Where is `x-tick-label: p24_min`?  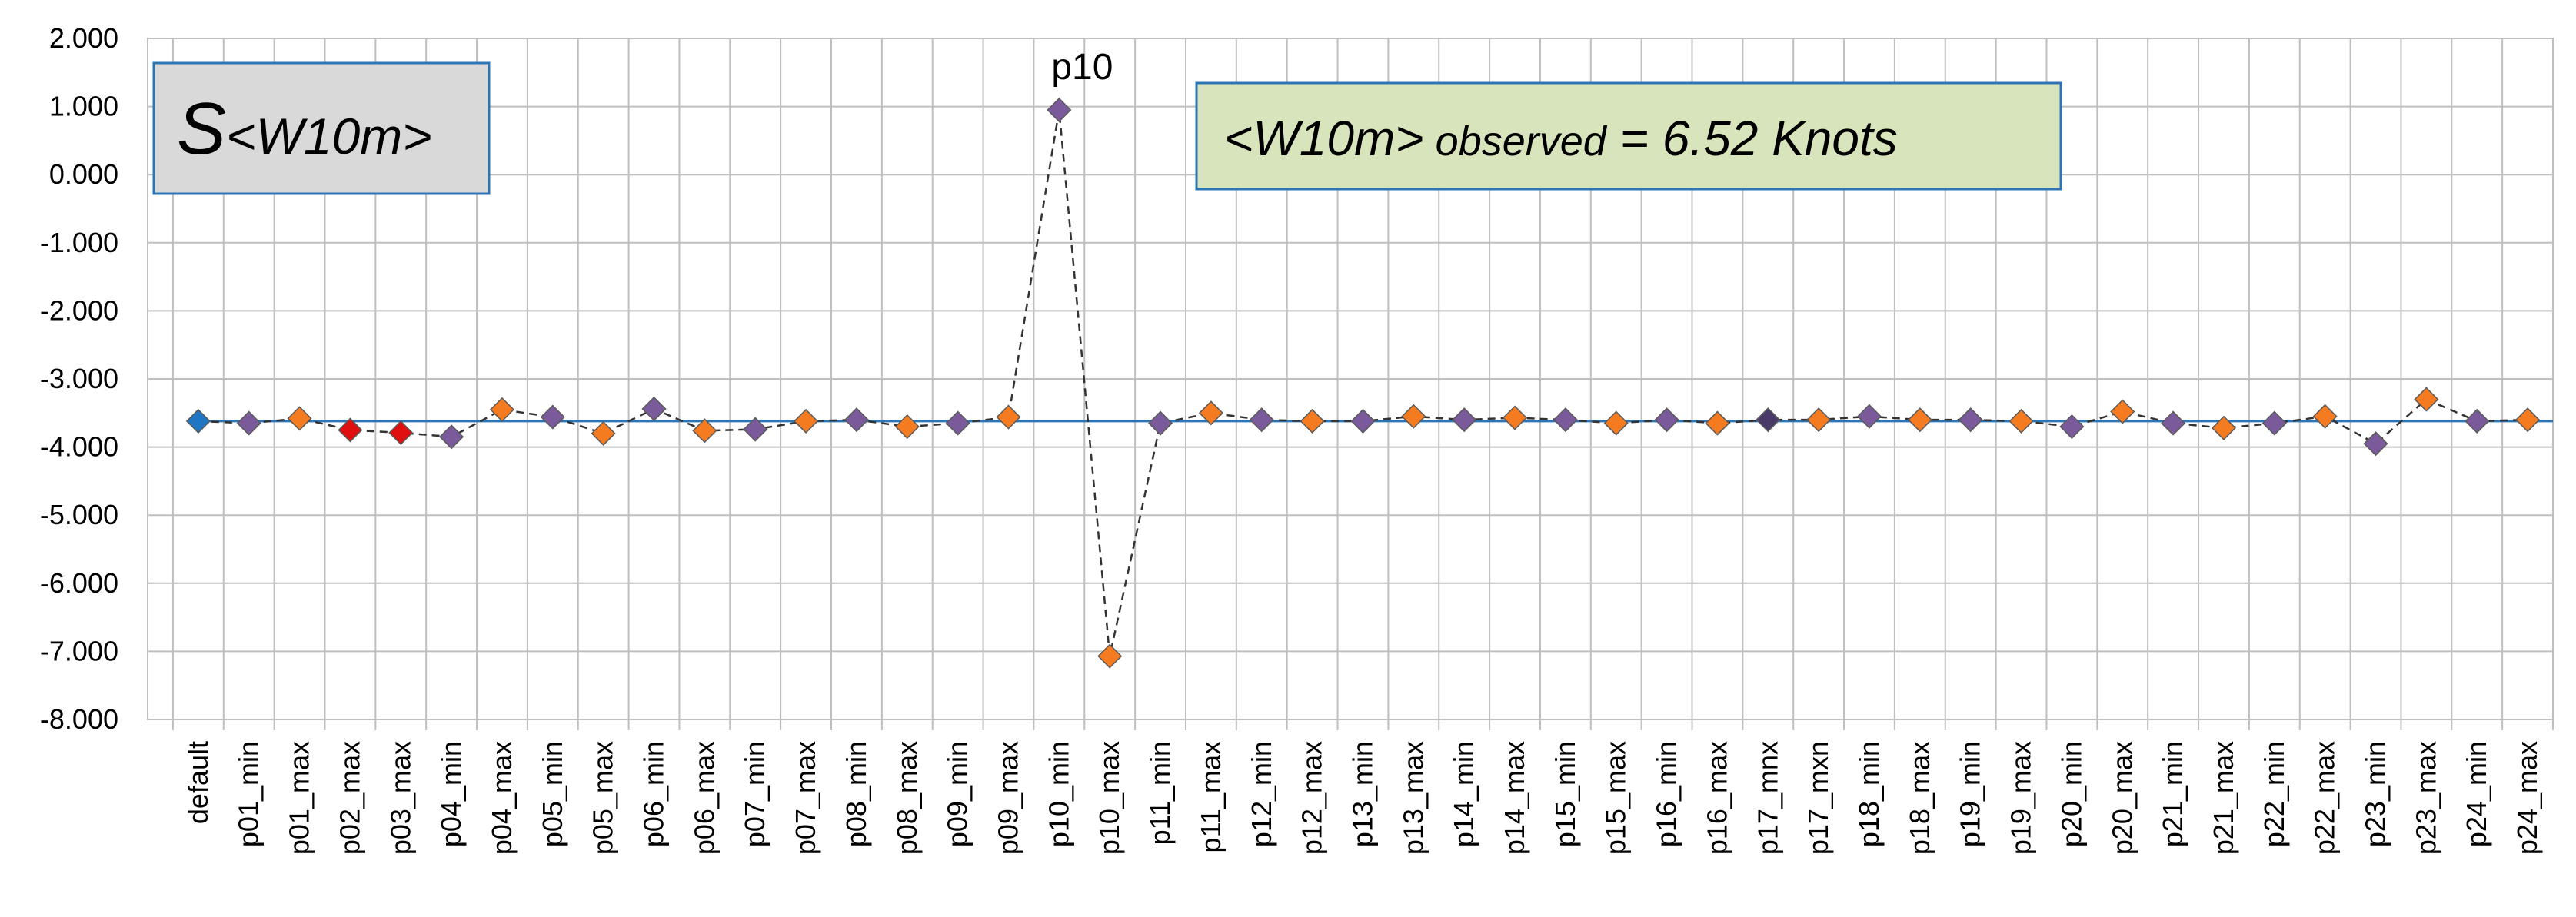
x-tick-label: p24_min is located at coordinates (2476, 794).